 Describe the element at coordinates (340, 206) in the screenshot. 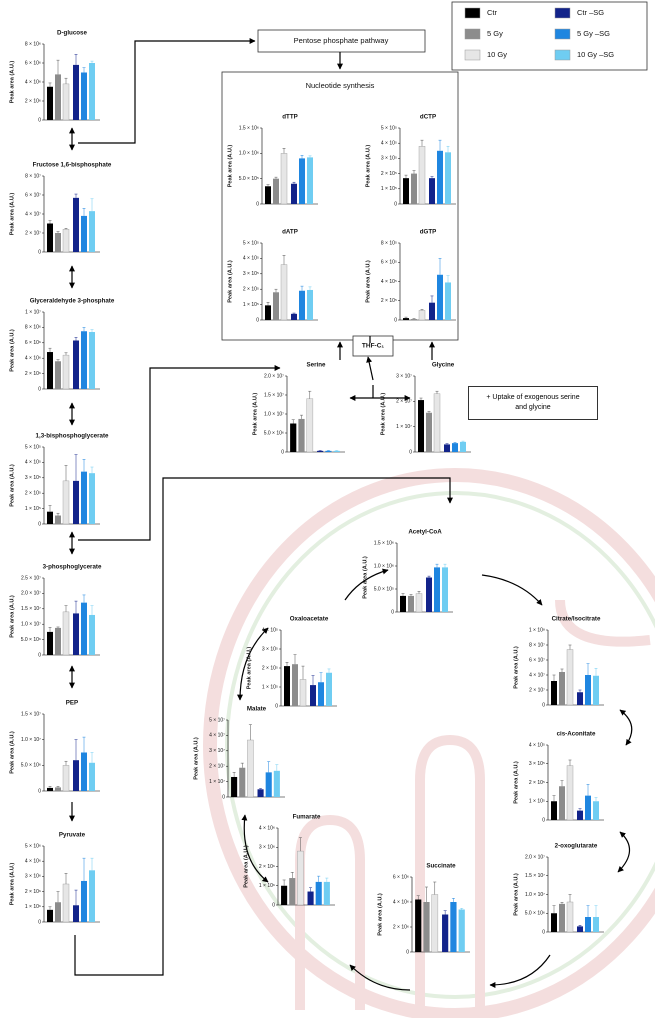

I see `nucleotide-box` at that location.